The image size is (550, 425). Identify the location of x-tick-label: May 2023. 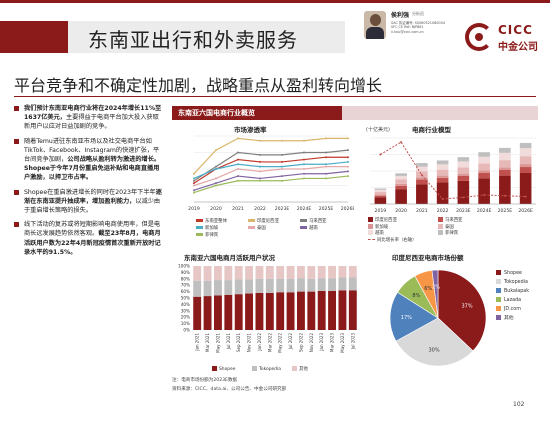
(342, 343).